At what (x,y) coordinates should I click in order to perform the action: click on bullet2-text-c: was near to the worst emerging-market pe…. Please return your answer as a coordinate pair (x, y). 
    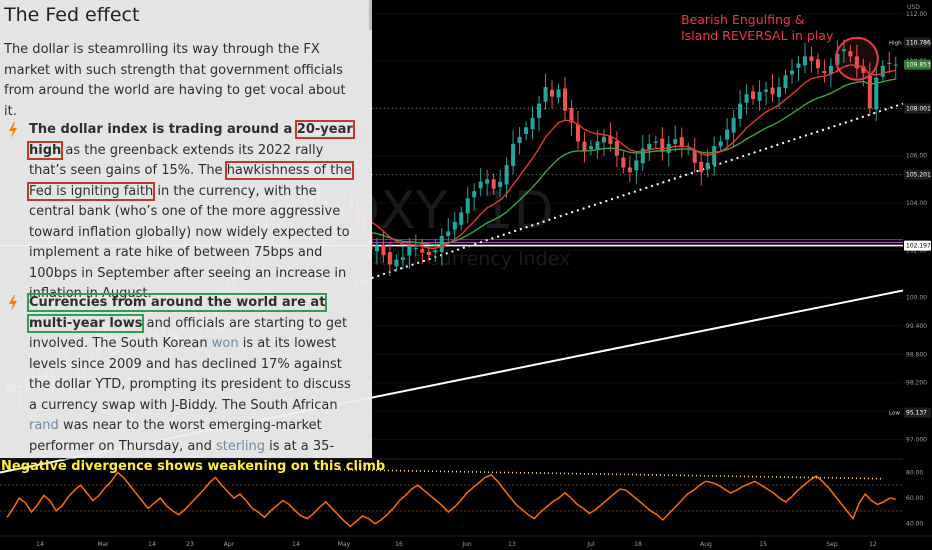
    Looking at the image, I should click on (175, 436).